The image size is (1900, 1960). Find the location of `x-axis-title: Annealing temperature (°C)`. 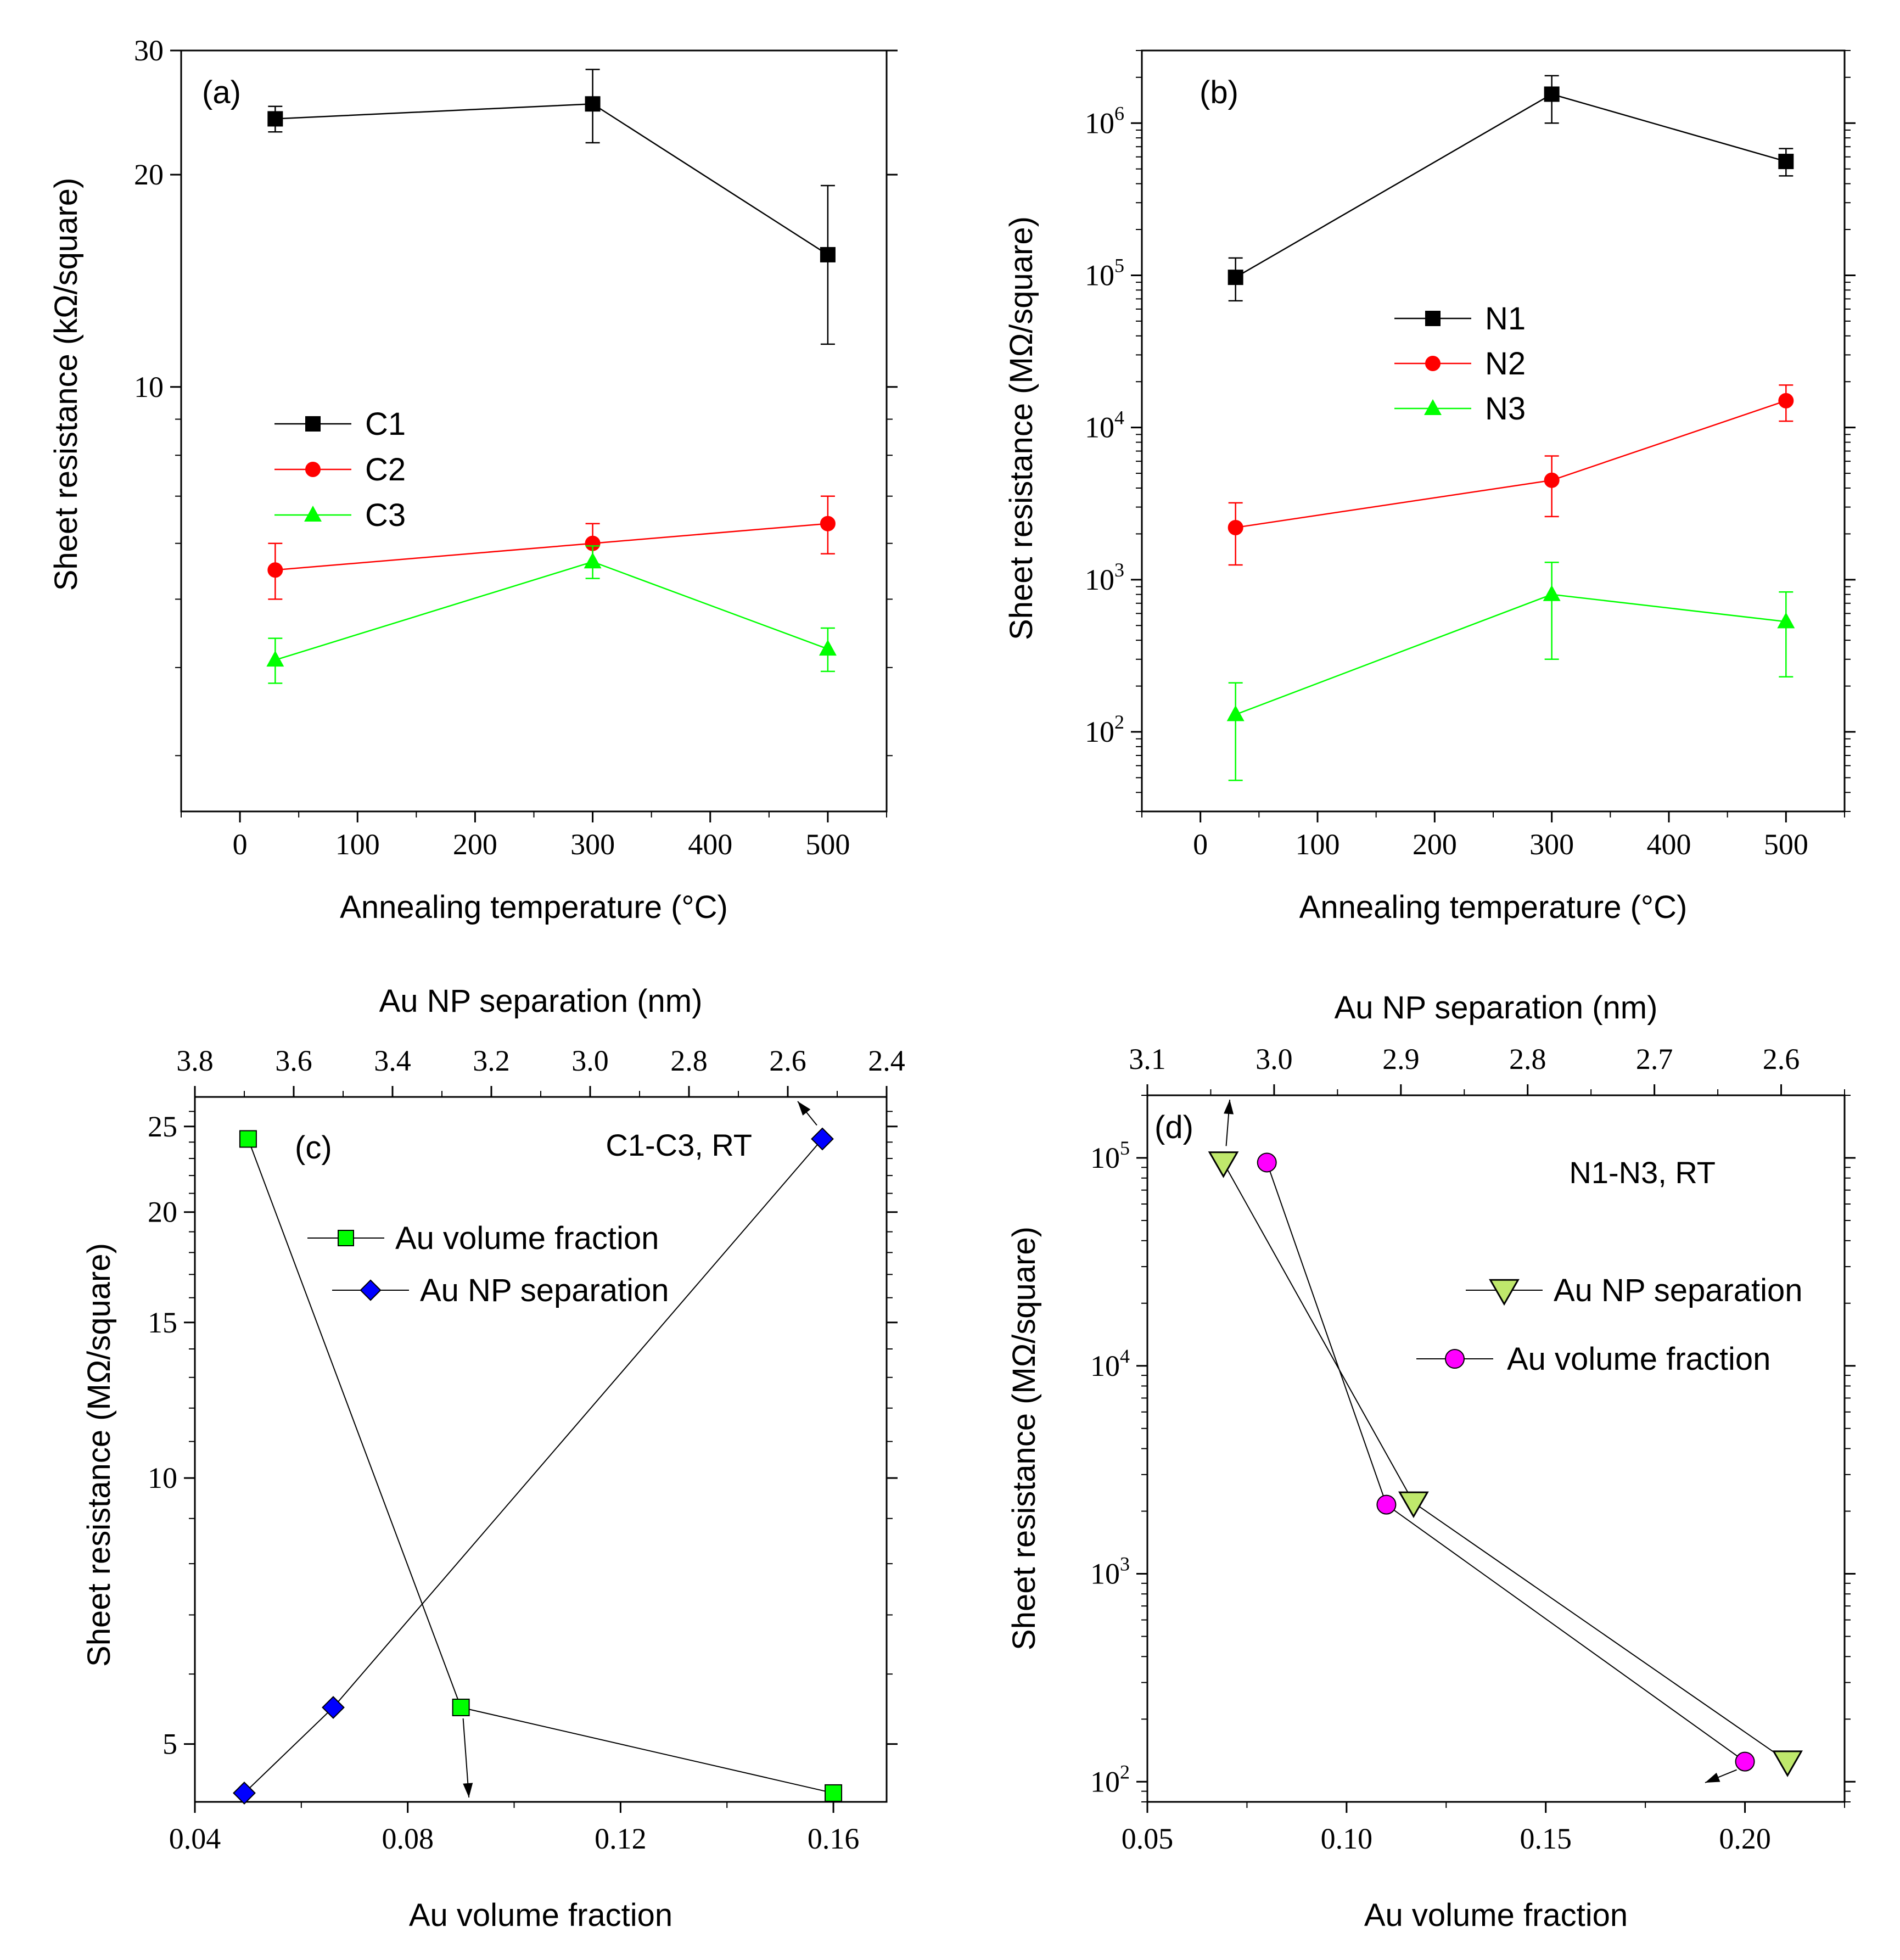

x-axis-title: Annealing temperature (°C) is located at coordinates (1493, 907).